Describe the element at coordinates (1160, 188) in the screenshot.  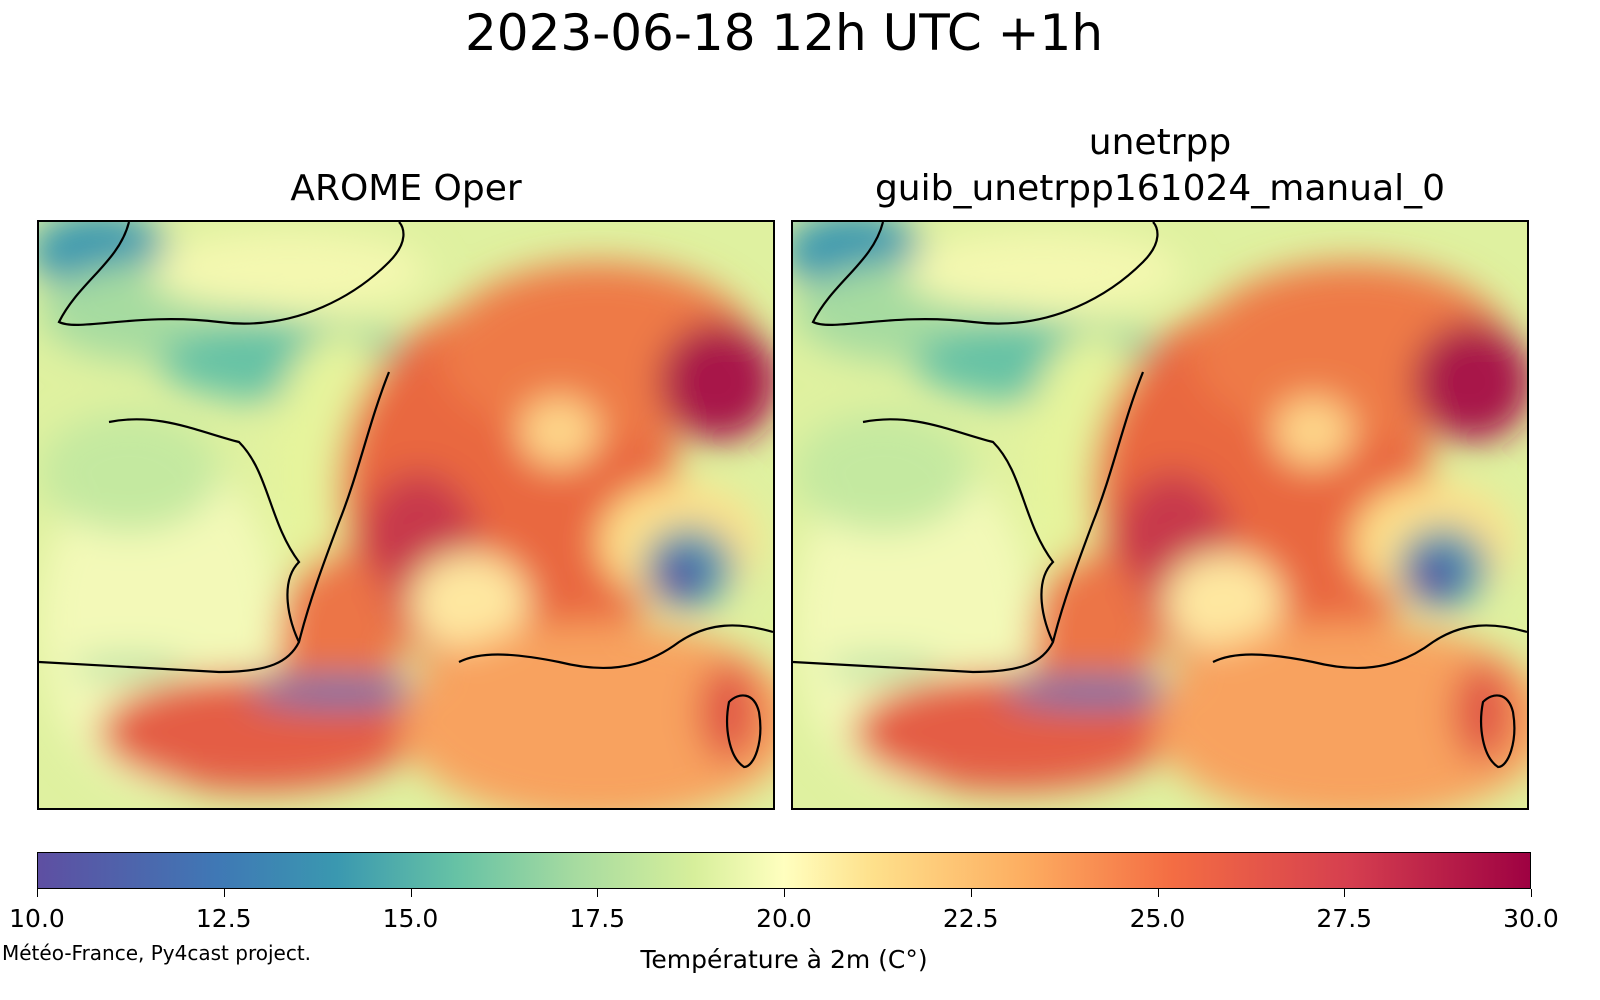
I see `panel-title-line: guib_unetrpp161024_manual_0` at that location.